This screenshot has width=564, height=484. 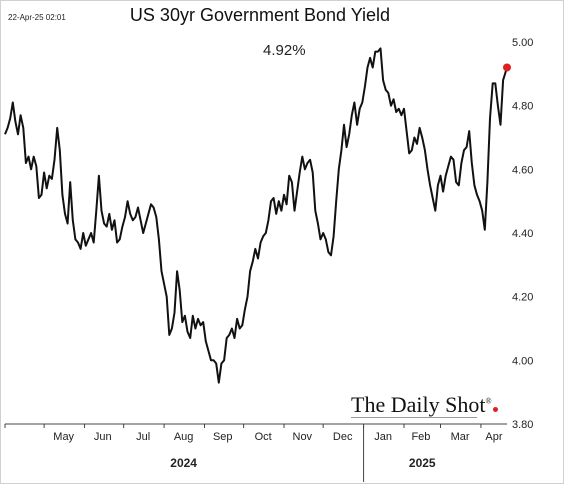 I want to click on x-tick-label: Jul, so click(x=143, y=437).